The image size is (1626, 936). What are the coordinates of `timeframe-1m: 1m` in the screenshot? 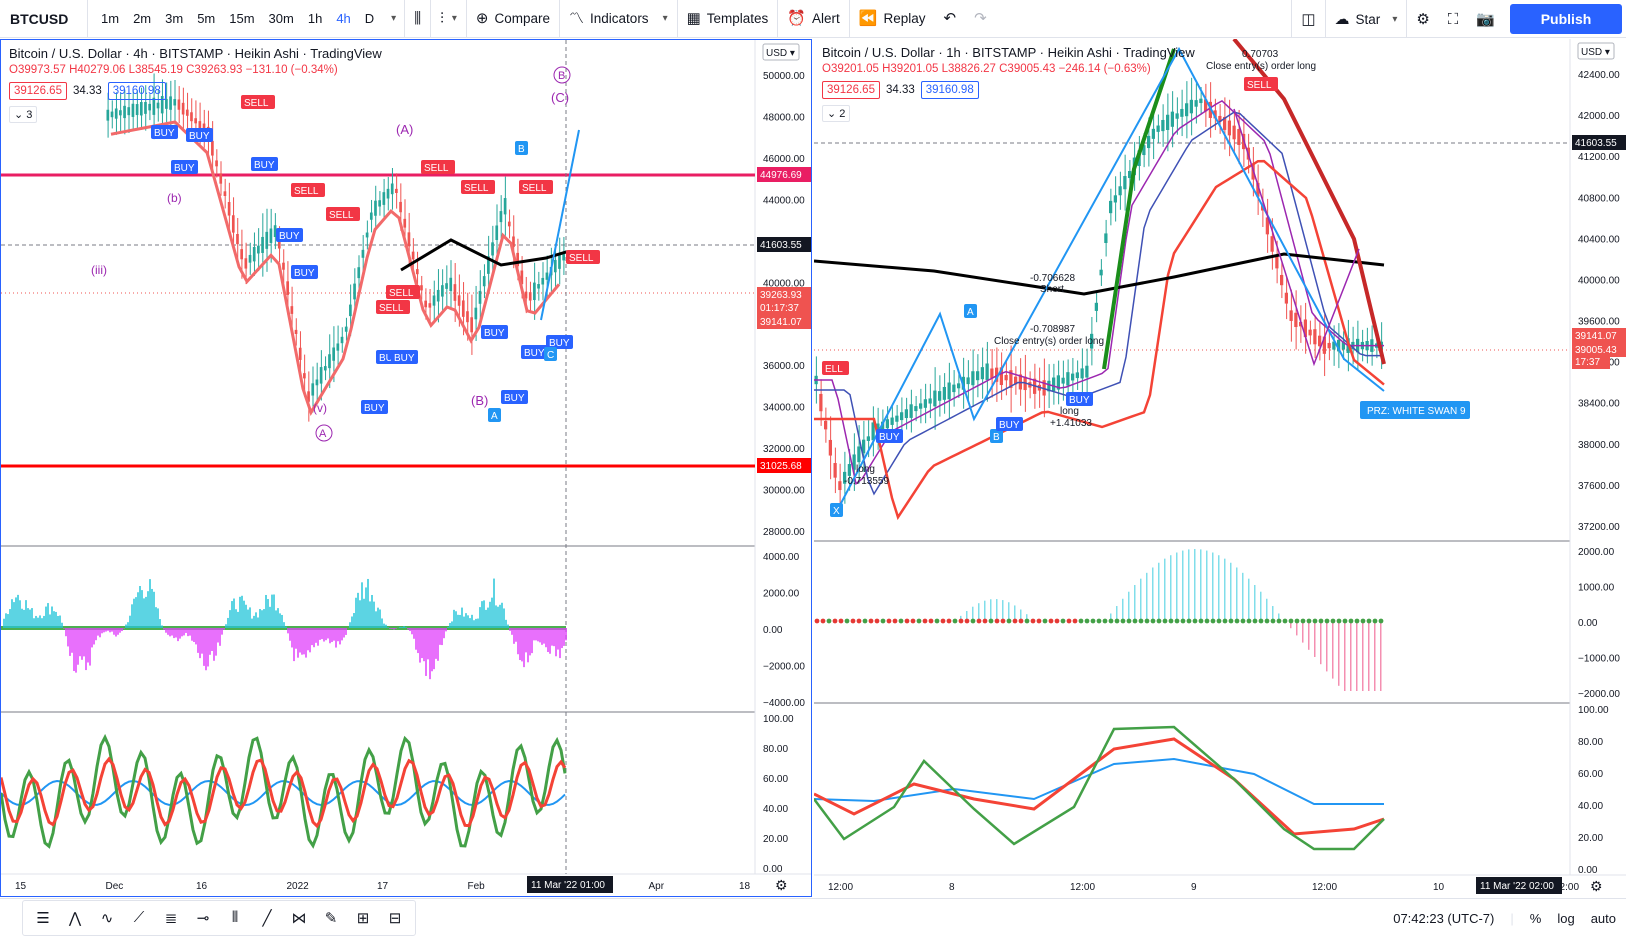 It's located at (110, 18).